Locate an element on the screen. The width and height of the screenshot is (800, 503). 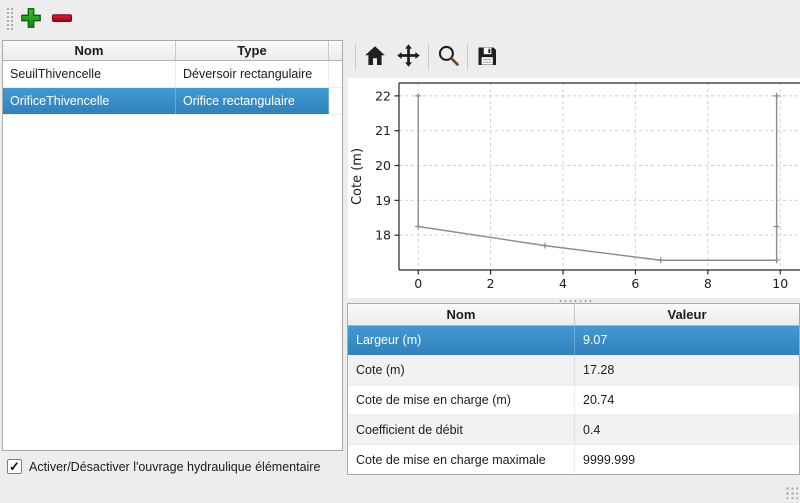
svg-text: 0 is located at coordinates (418, 283).